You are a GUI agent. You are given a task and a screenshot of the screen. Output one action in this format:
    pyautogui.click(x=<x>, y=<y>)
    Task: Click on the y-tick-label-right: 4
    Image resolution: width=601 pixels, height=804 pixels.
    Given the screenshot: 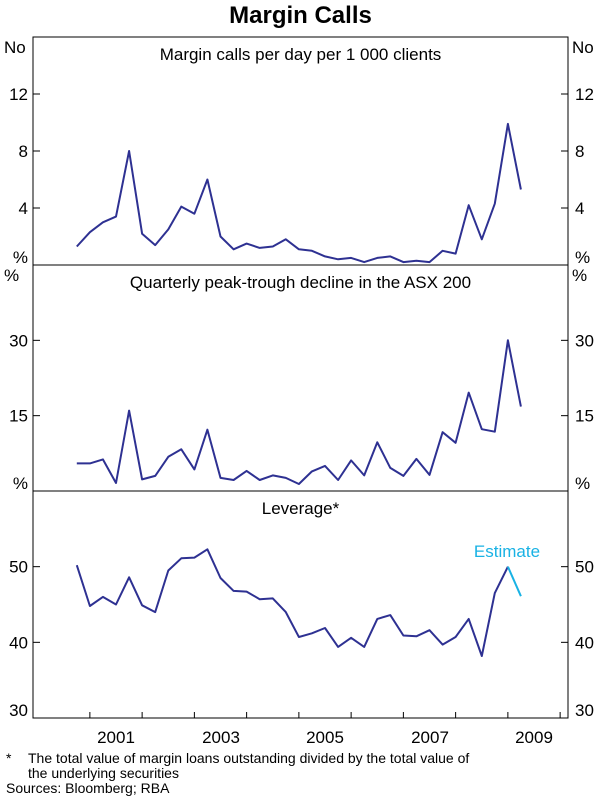 What is the action you would take?
    pyautogui.click(x=579, y=208)
    